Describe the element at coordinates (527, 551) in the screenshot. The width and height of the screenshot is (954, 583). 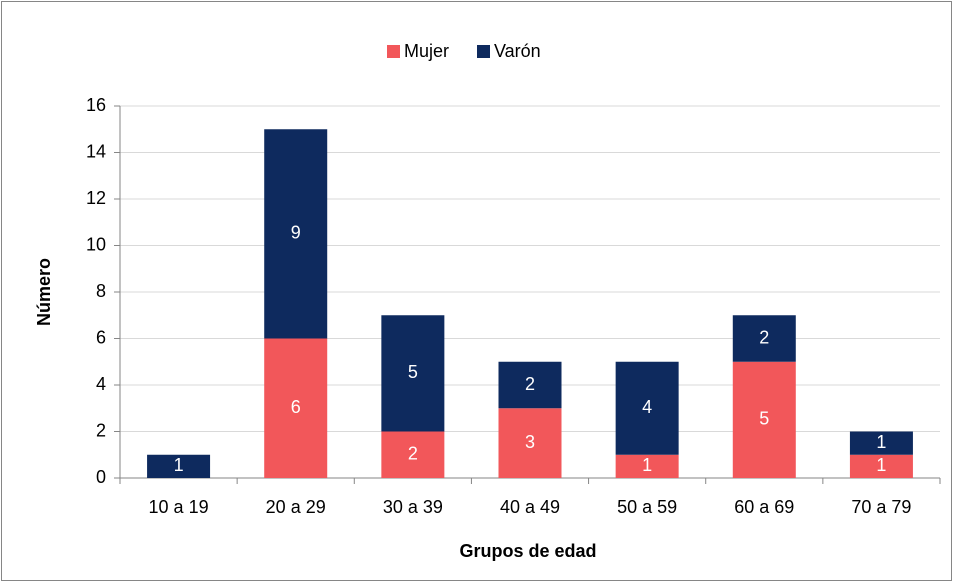
I see `x-axis-title: Grupos de edad` at that location.